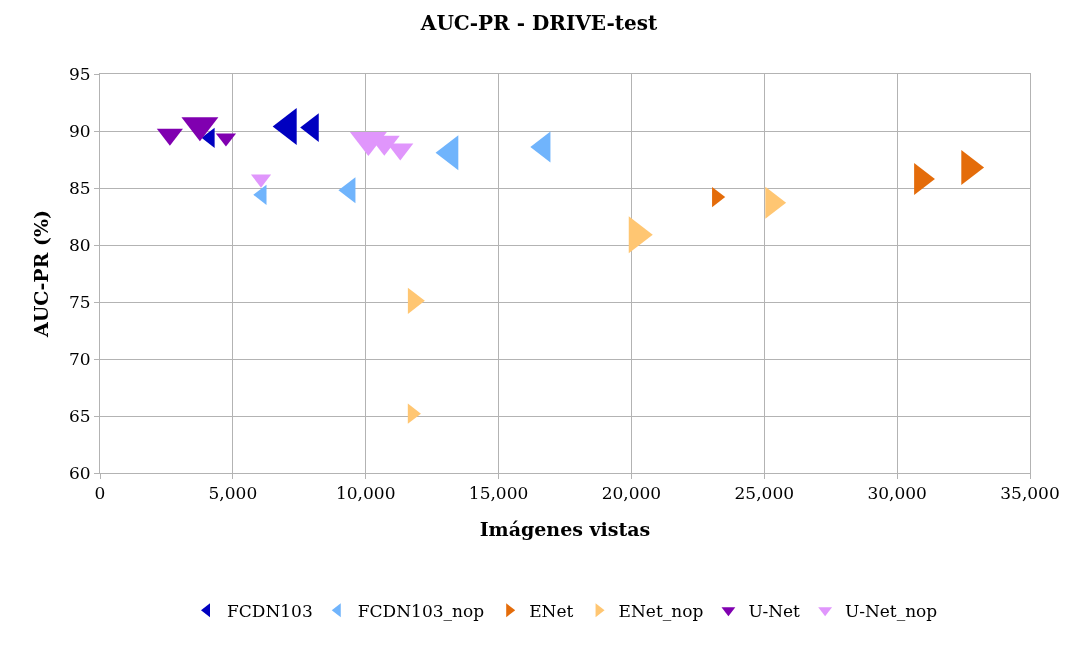  I want to click on y-tick-label: 80, so click(79, 244).